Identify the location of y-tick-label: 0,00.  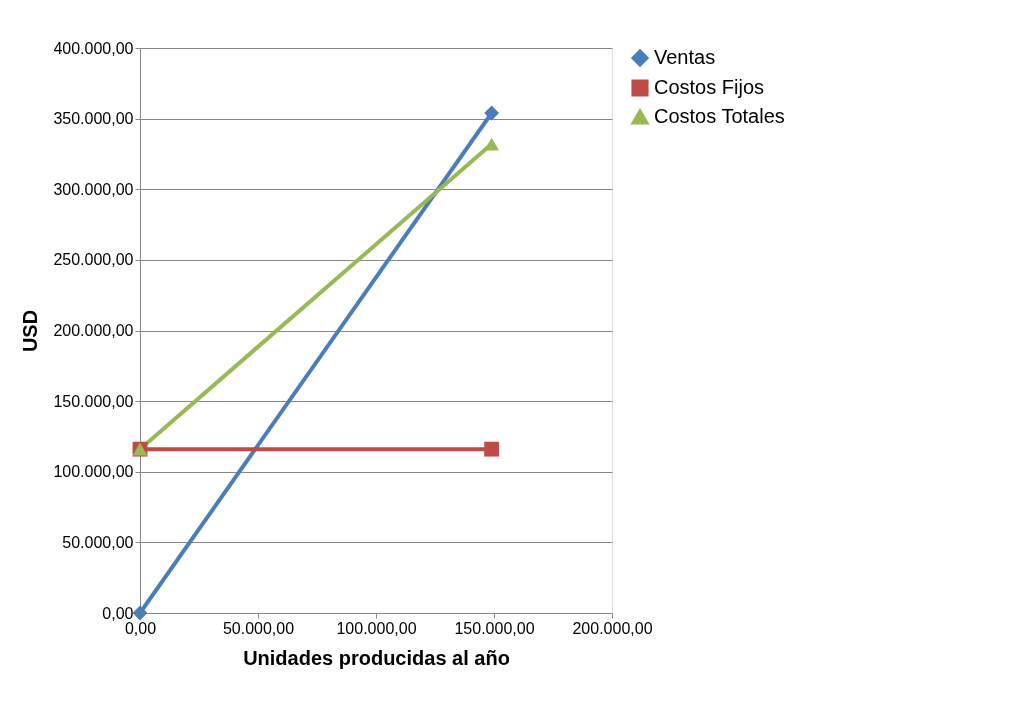
(118, 613).